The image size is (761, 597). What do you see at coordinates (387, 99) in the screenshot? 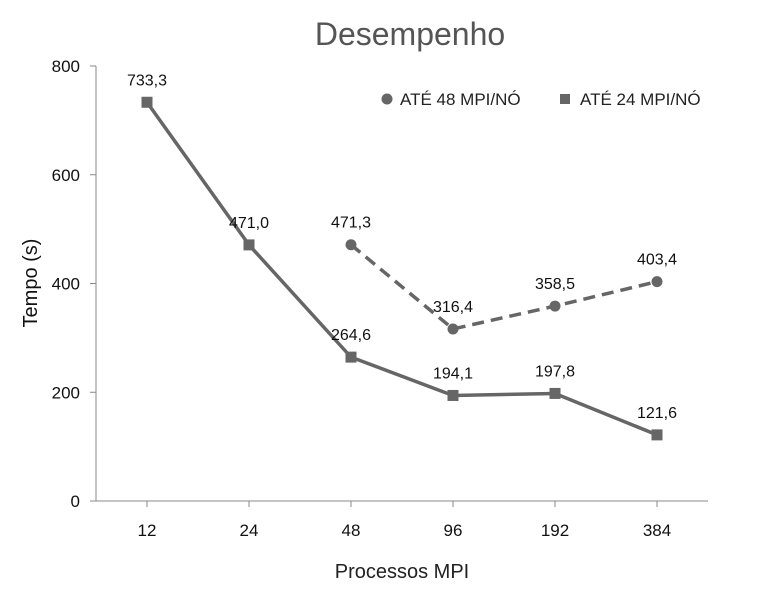
I see `legend-marker-circle` at bounding box center [387, 99].